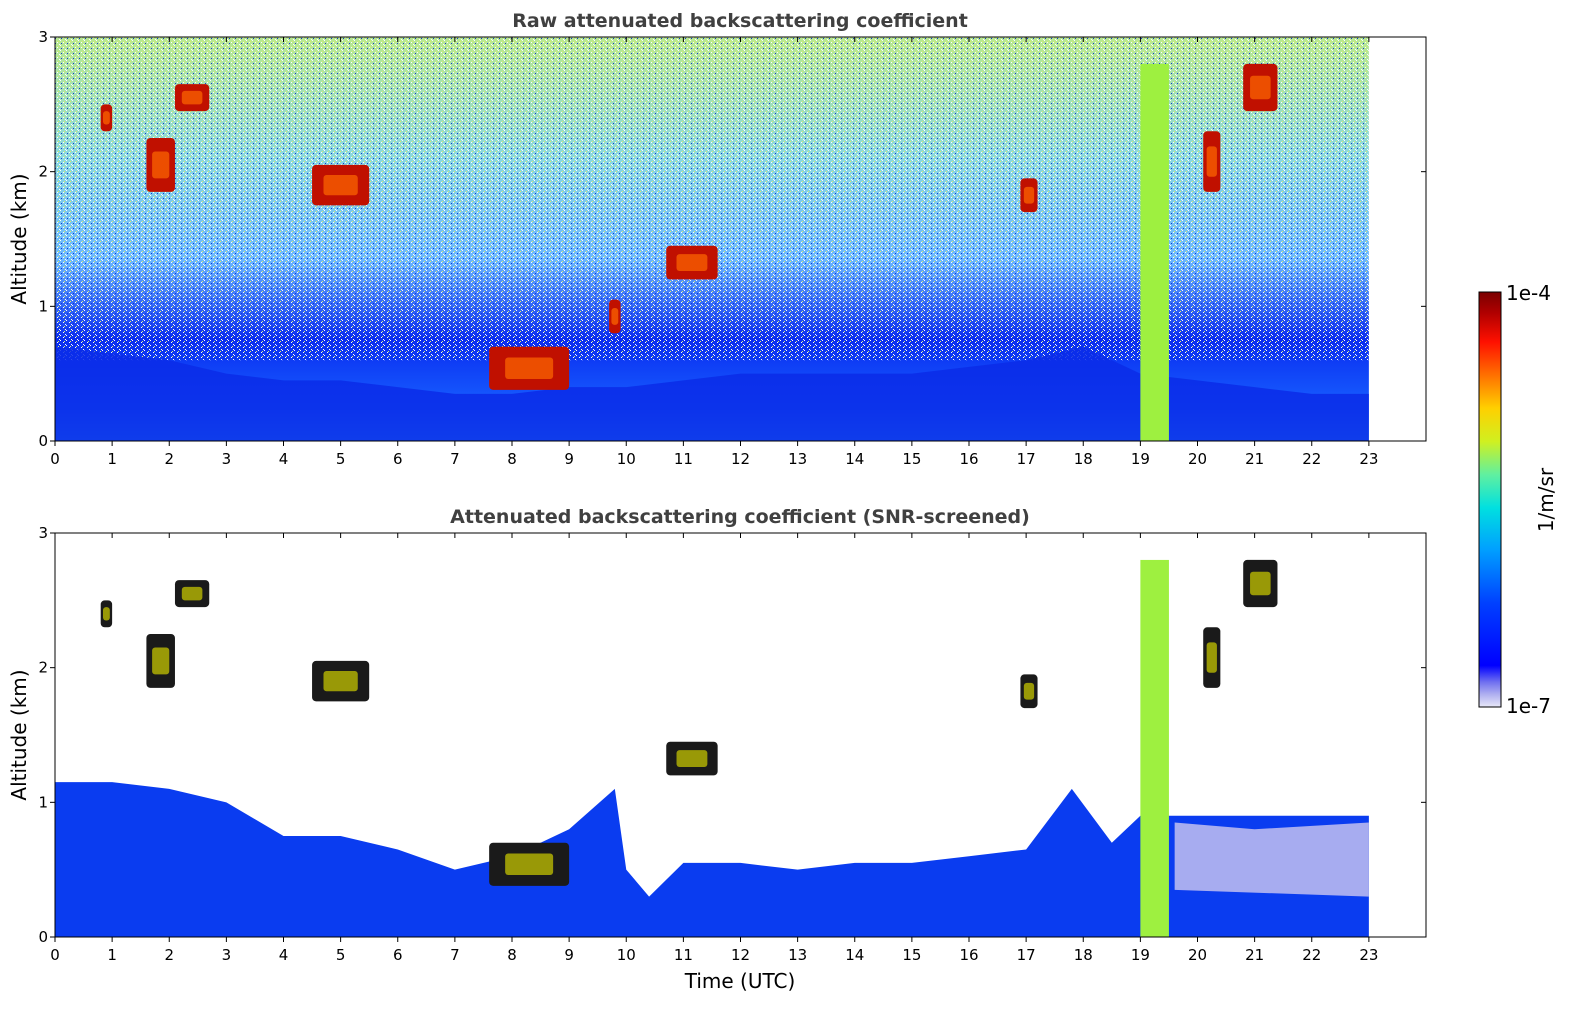  Describe the element at coordinates (712, 393) in the screenshot. I see `boundary-layer` at that location.